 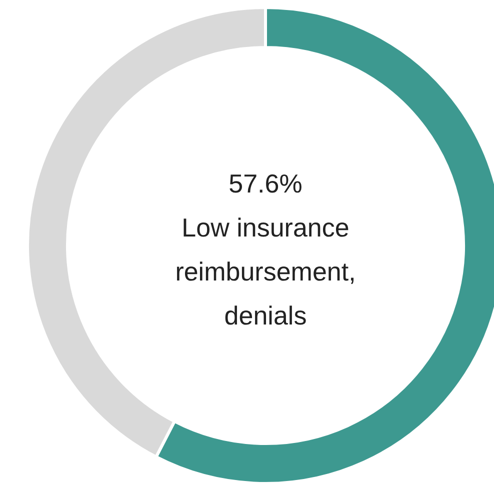 What do you see at coordinates (265, 271) in the screenshot?
I see `slice-label: Low insurance reimbursement, denials` at bounding box center [265, 271].